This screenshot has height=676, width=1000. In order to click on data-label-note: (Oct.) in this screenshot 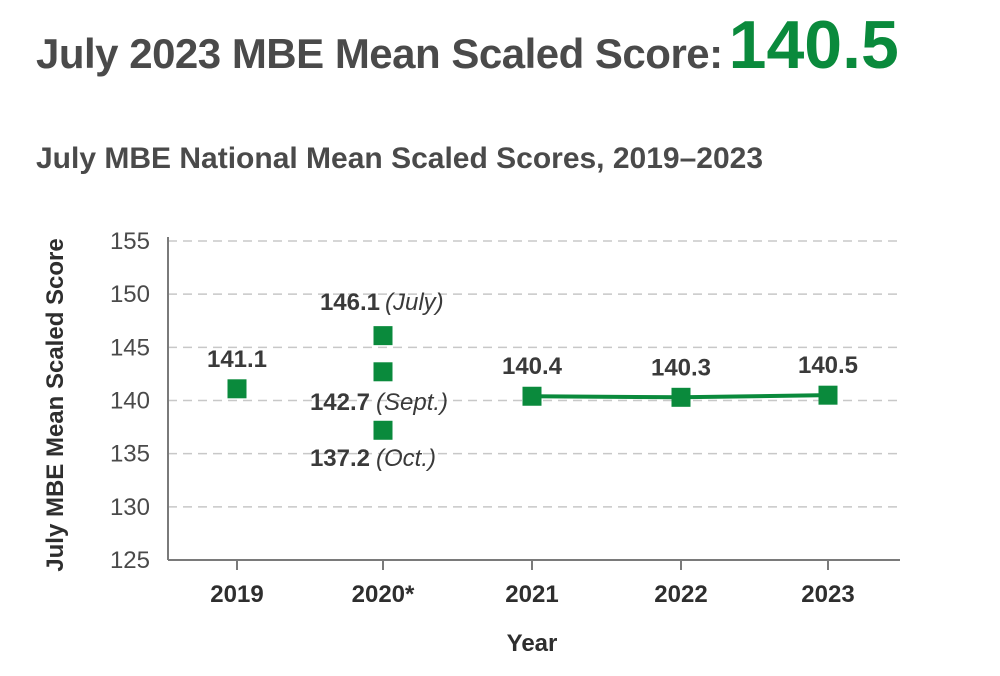, I will do `click(406, 458)`.